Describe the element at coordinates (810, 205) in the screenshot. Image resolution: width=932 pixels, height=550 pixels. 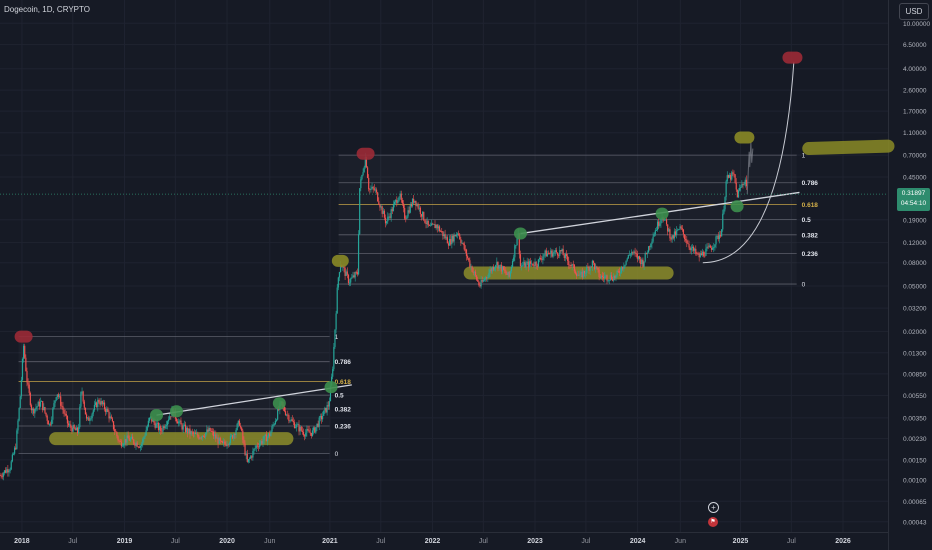
I see `fib-level-label: 0.618` at that location.